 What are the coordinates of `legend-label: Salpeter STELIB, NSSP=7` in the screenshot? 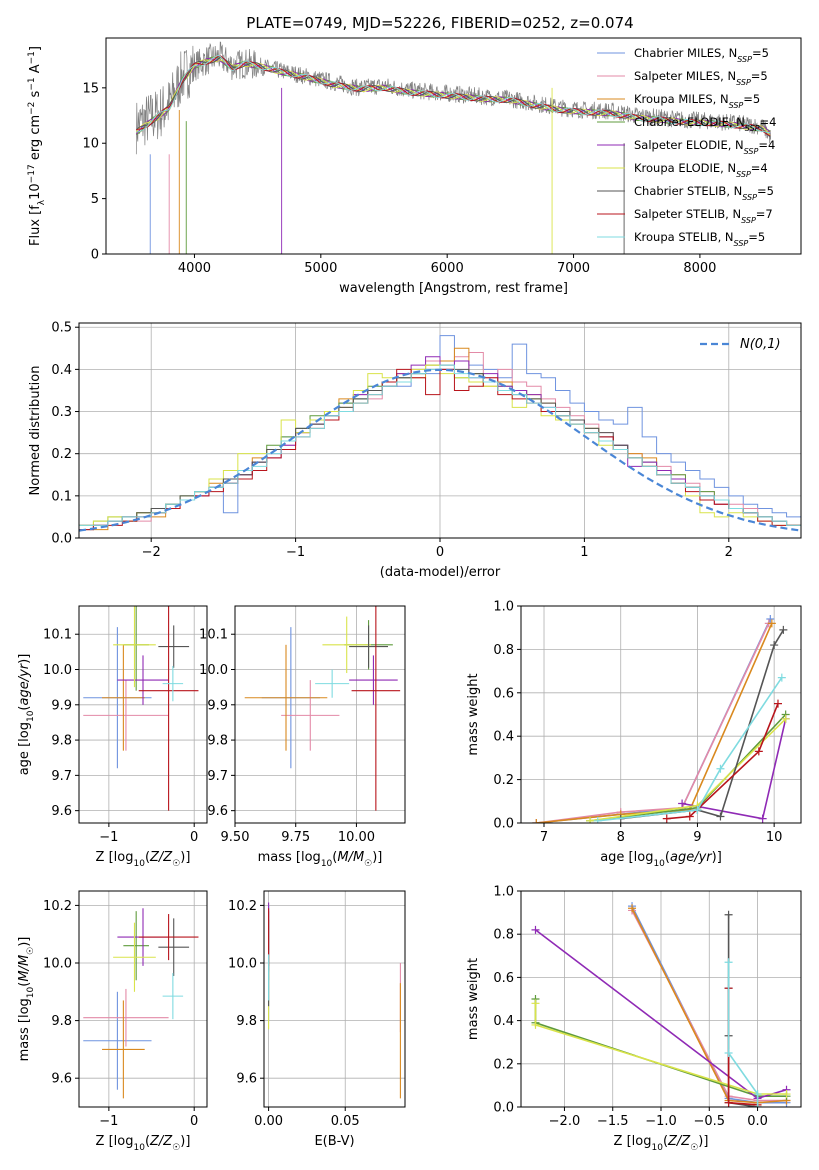 It's located at (703, 216).